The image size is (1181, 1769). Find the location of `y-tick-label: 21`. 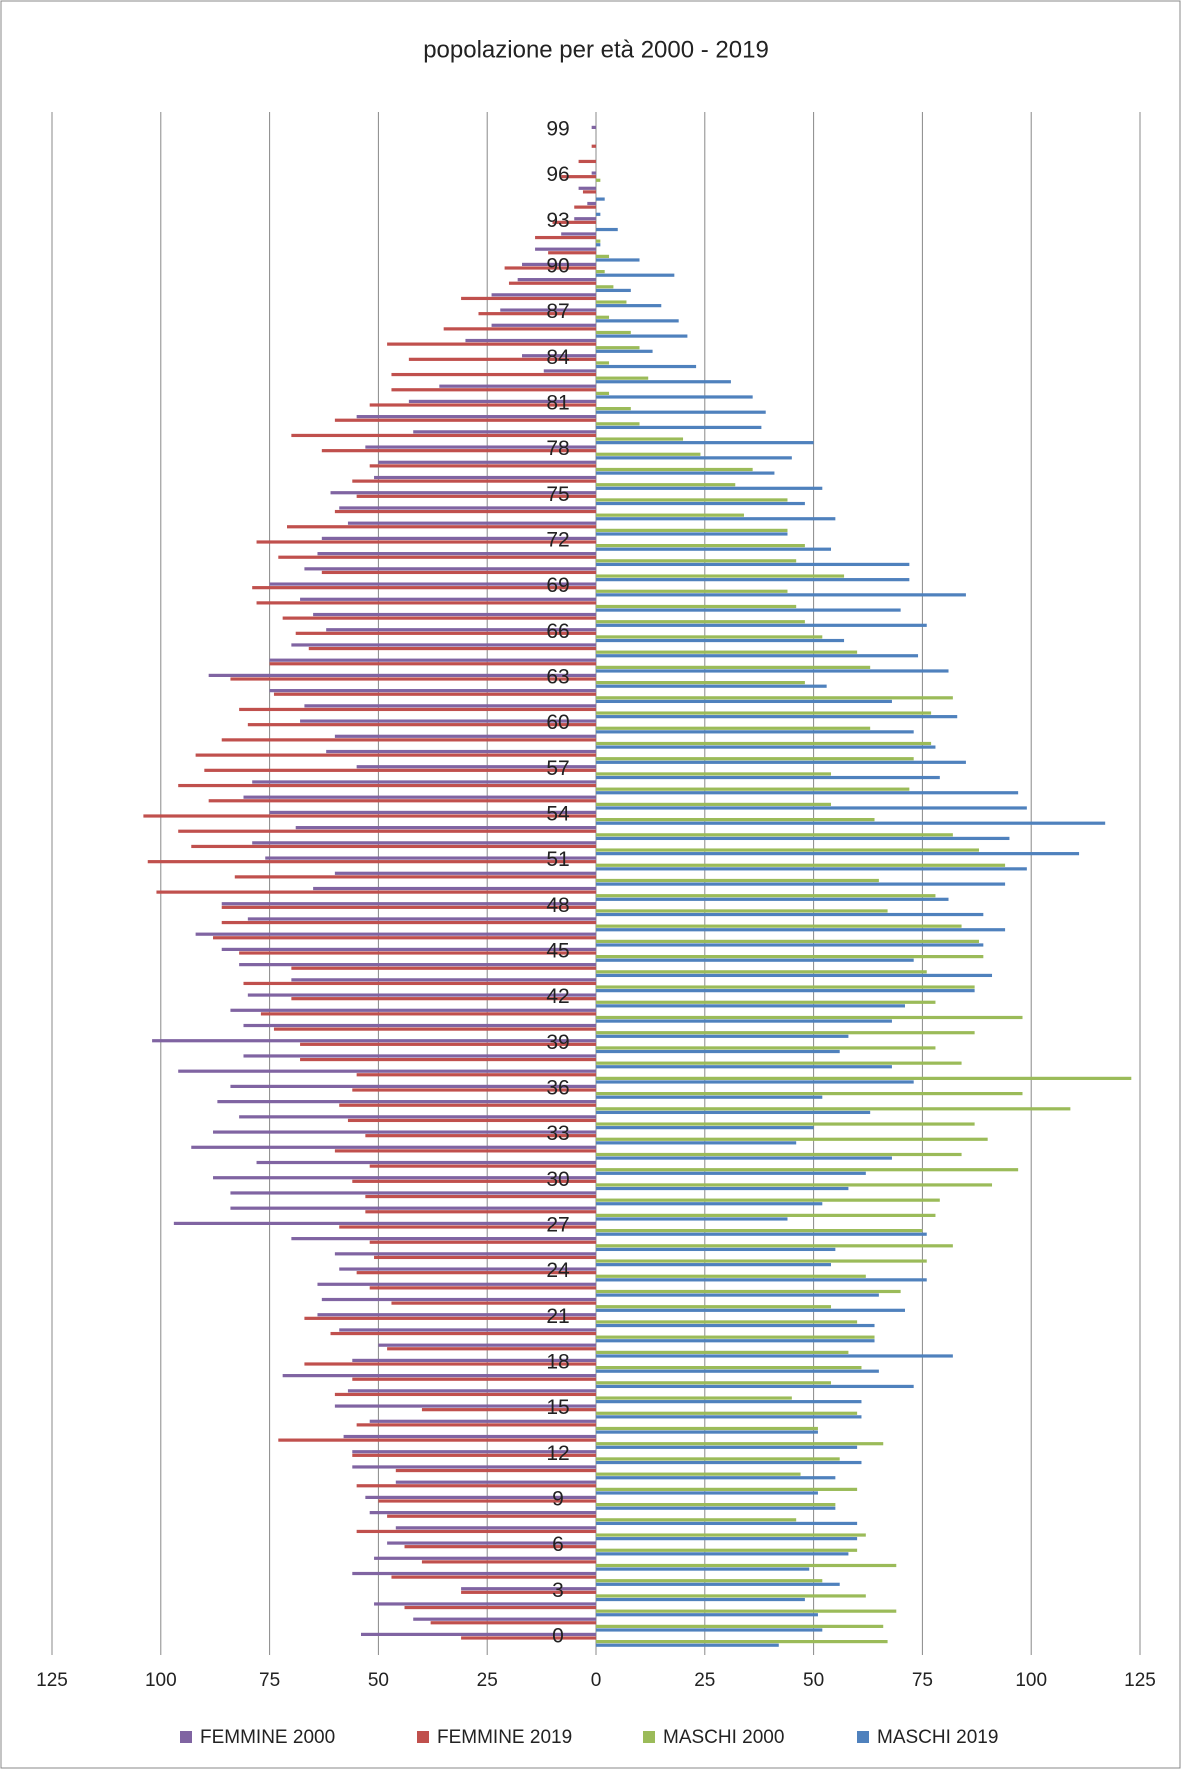

y-tick-label: 21 is located at coordinates (557, 1316).